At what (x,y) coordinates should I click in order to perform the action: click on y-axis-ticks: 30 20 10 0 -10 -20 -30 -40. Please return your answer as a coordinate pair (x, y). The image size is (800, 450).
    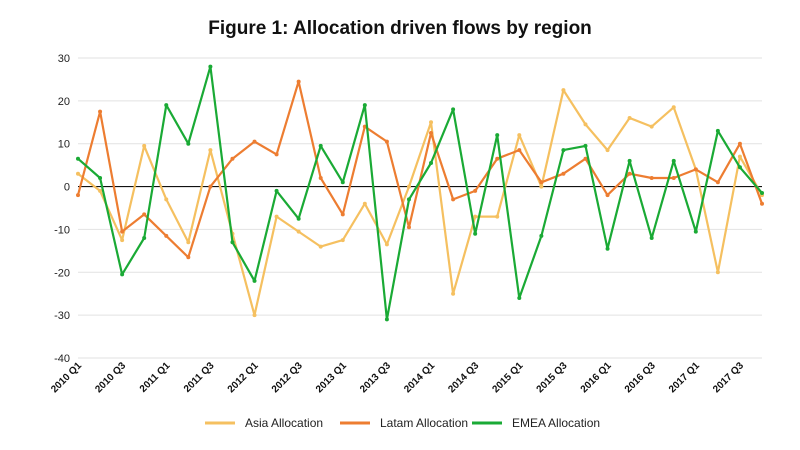
    Looking at the image, I should click on (62, 209).